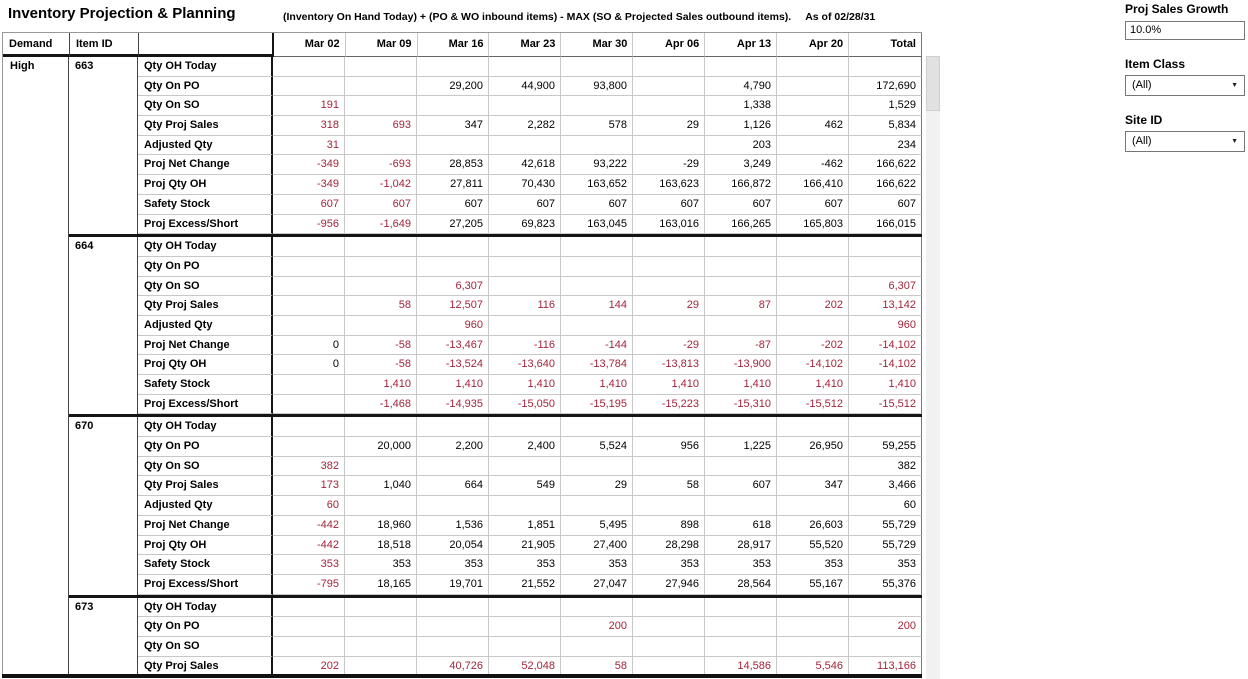 The height and width of the screenshot is (679, 1248). Describe the element at coordinates (885, 506) in the screenshot. I see `value-cell: 60` at that location.